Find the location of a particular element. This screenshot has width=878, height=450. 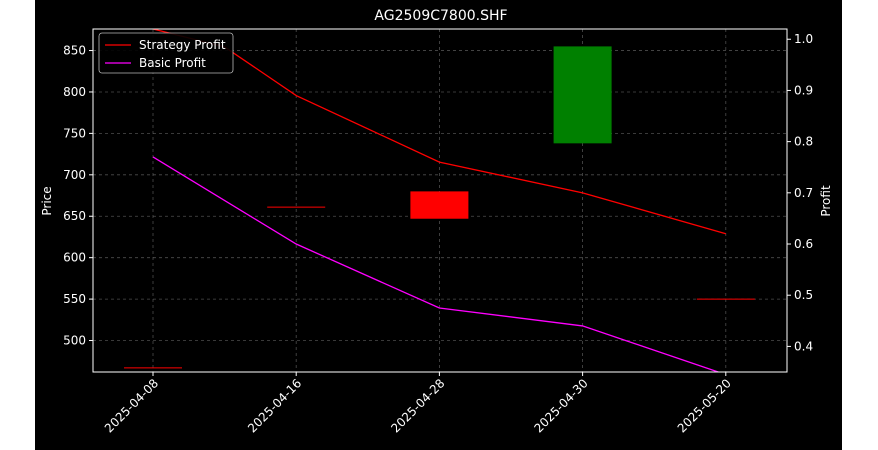

y2-tick-label: 0.4 is located at coordinates (803, 346).